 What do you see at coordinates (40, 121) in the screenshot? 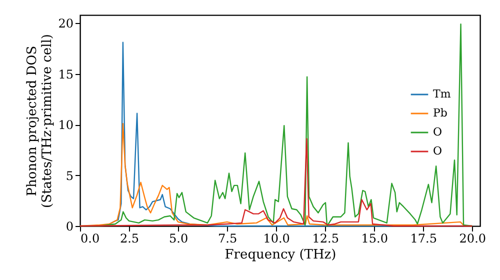
I see `y-axis-title: Phonon projected DOS (States/THz·primitive cell)` at bounding box center [40, 121].